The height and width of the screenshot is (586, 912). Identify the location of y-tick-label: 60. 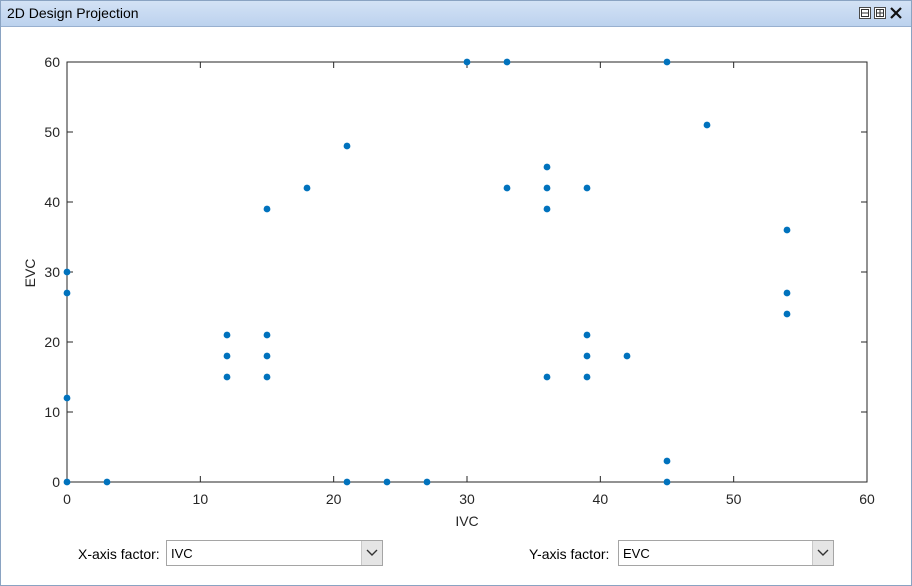
(52, 62).